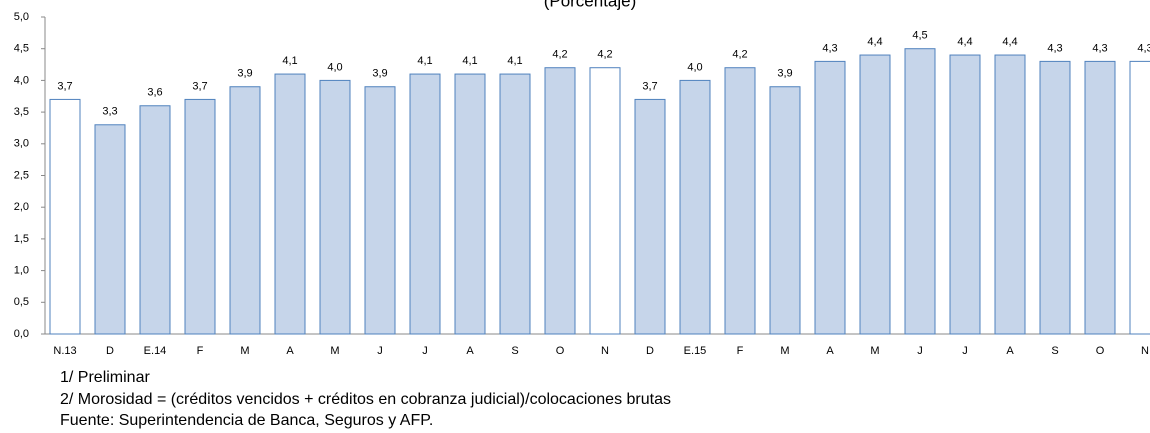  Describe the element at coordinates (109, 112) in the screenshot. I see `data-label: 3,3` at that location.